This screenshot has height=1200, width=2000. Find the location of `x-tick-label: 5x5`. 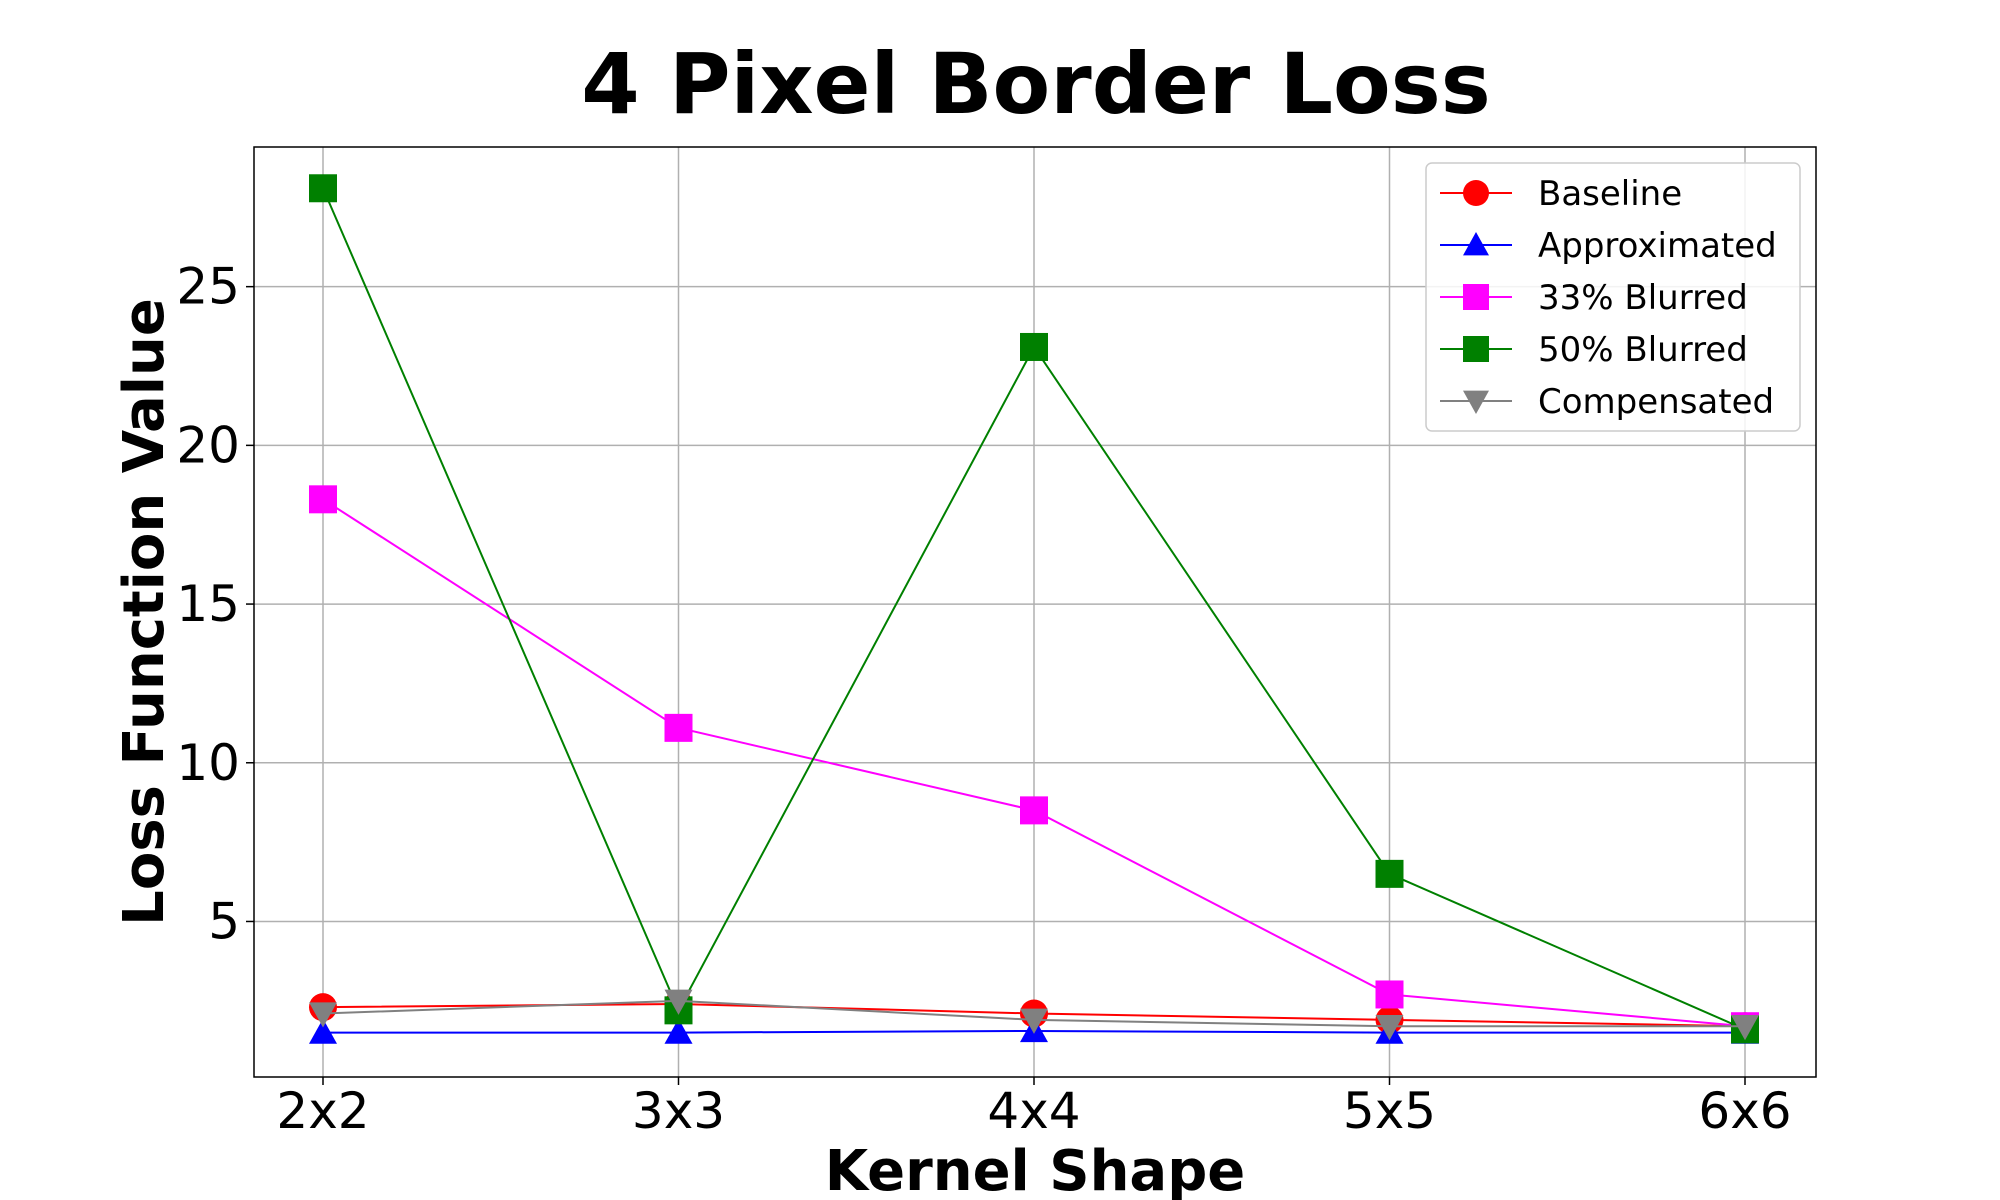

x-tick-label: 5x5 is located at coordinates (1389, 1111).